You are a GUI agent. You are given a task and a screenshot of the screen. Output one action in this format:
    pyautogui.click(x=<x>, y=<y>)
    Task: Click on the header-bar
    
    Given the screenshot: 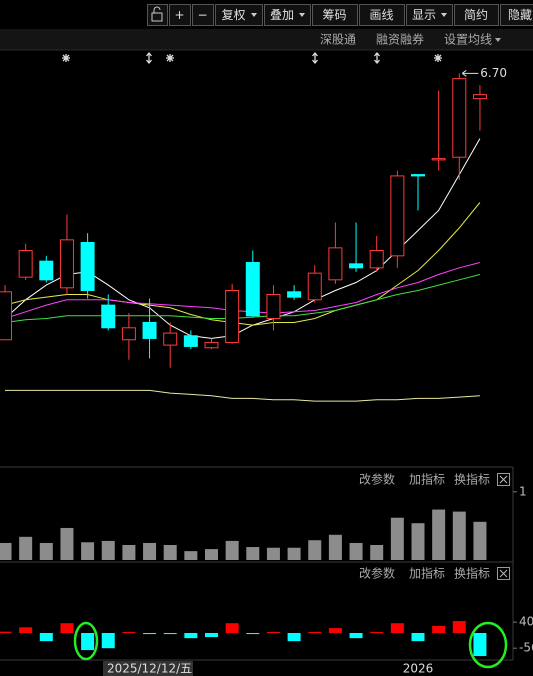 What is the action you would take?
    pyautogui.click(x=266, y=39)
    